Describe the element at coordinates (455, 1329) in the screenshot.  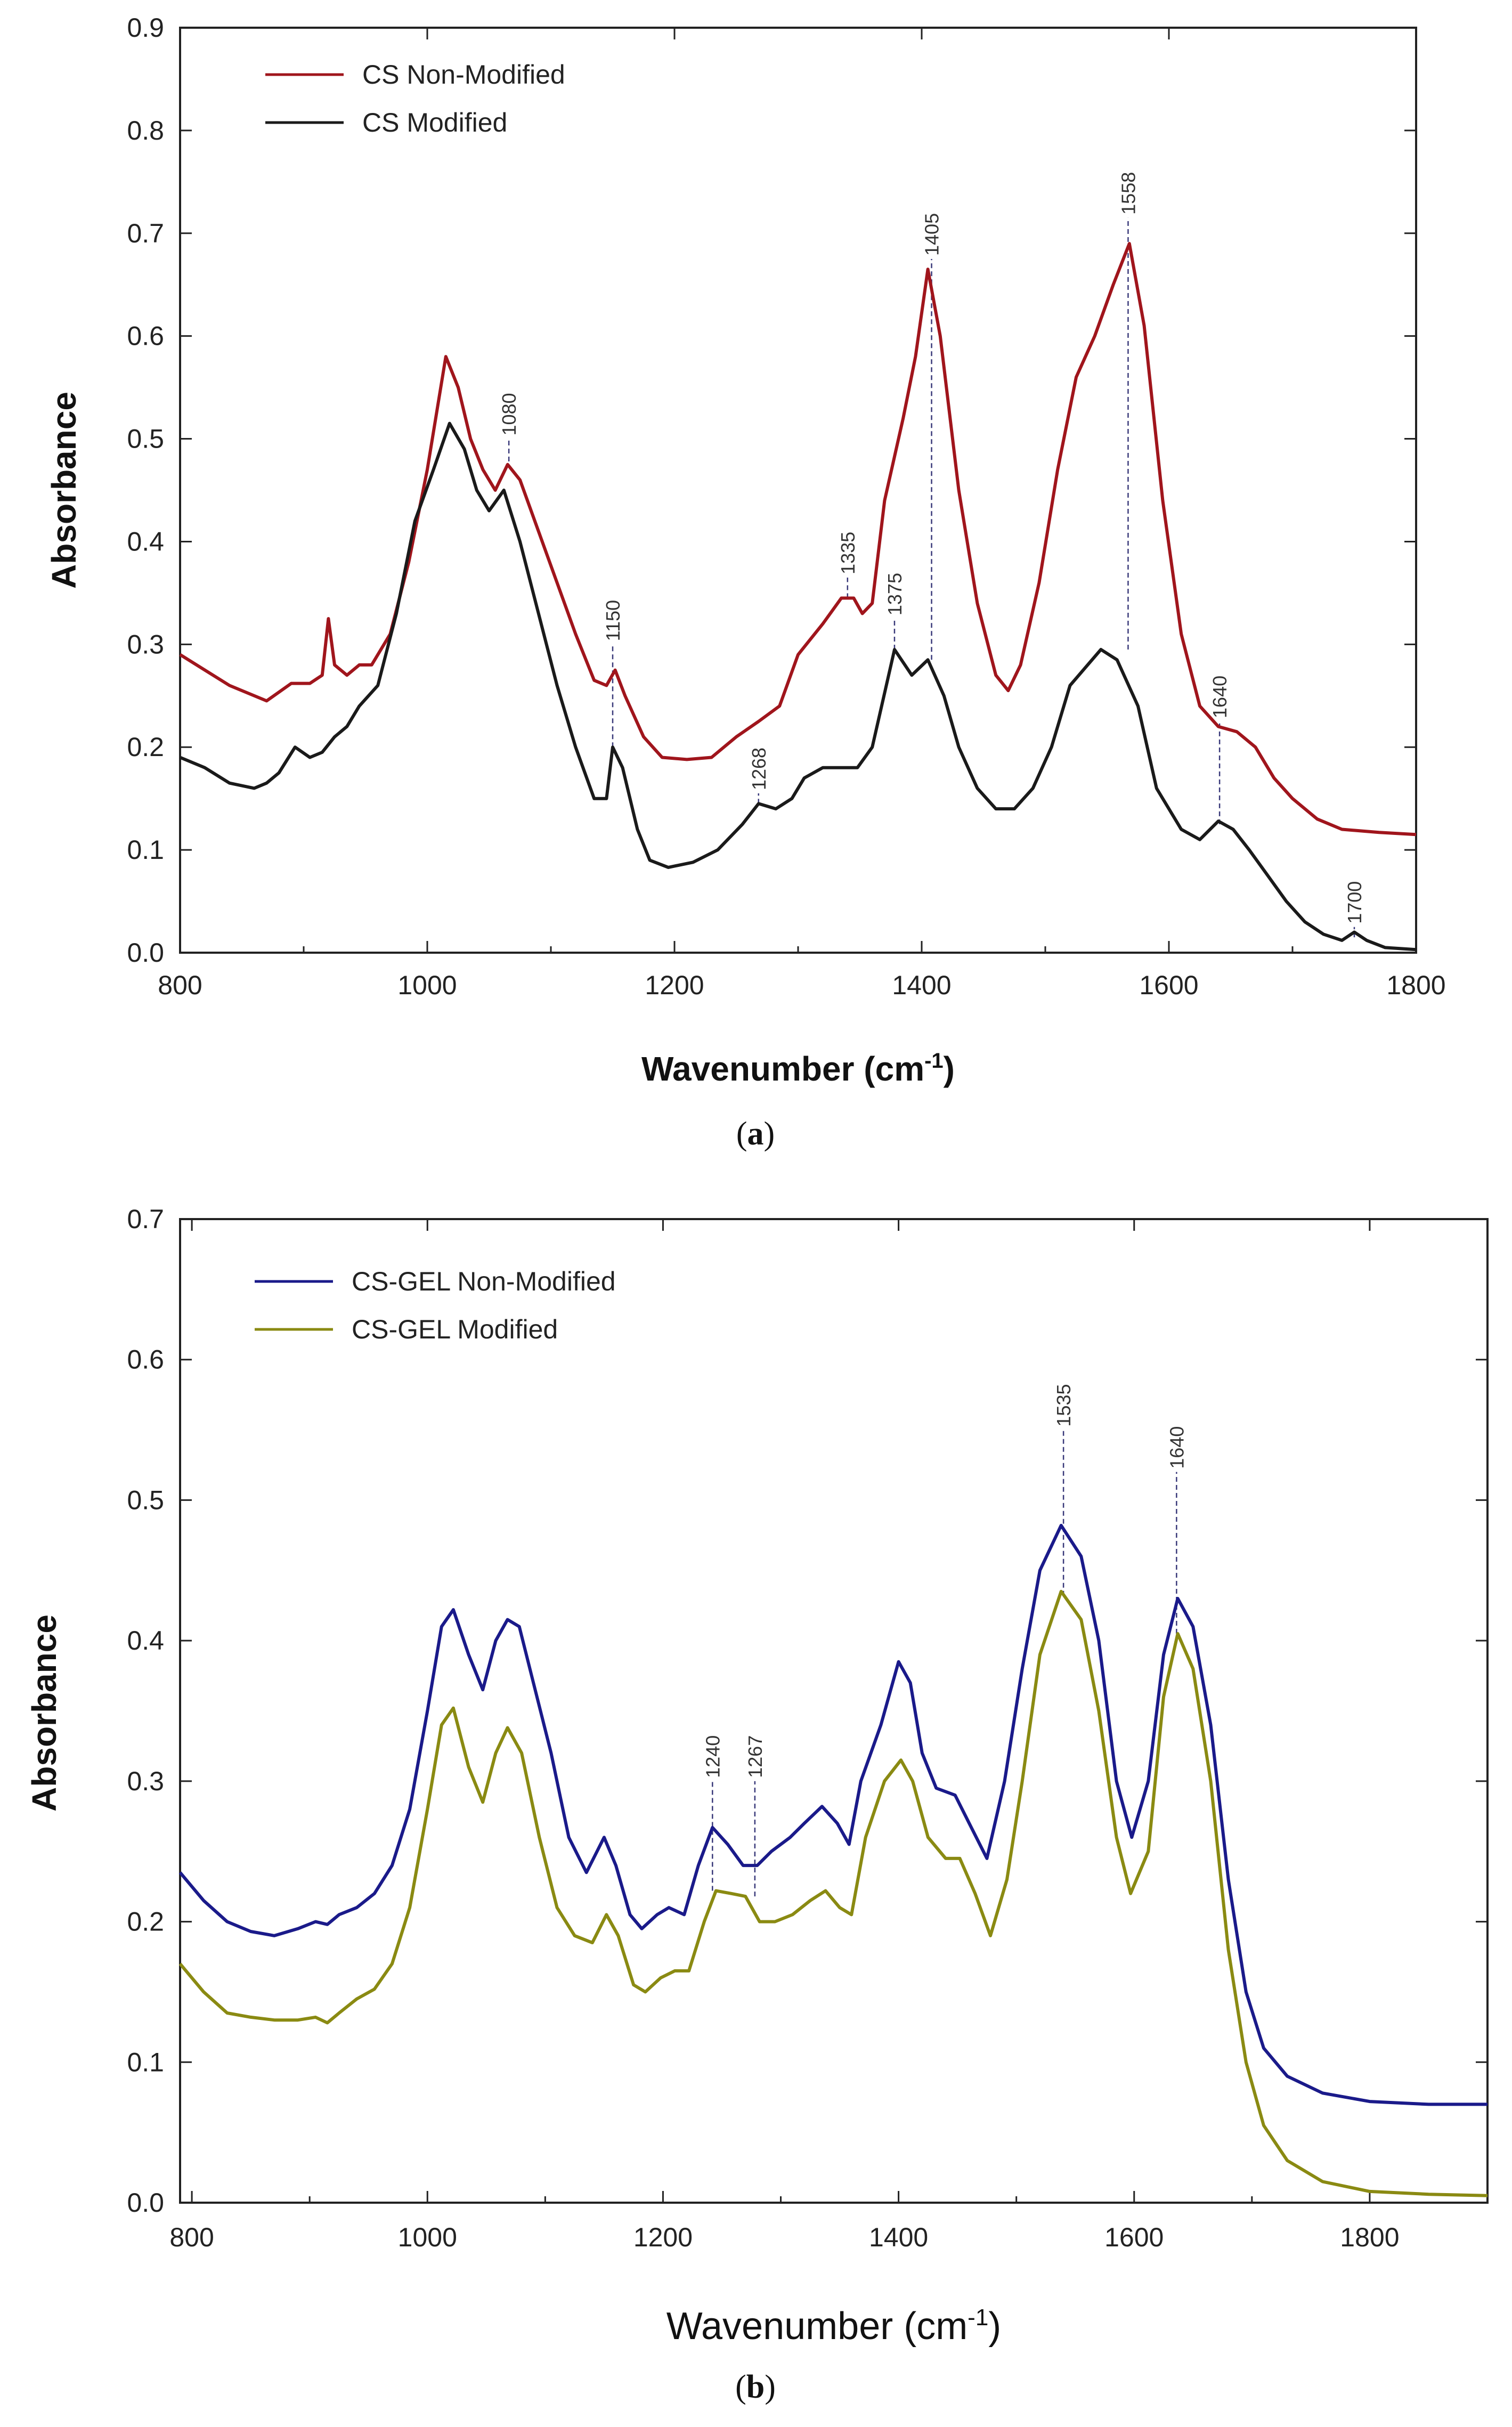
I see `legend-label-cs-gel-modified: CS-GEL Modified` at that location.